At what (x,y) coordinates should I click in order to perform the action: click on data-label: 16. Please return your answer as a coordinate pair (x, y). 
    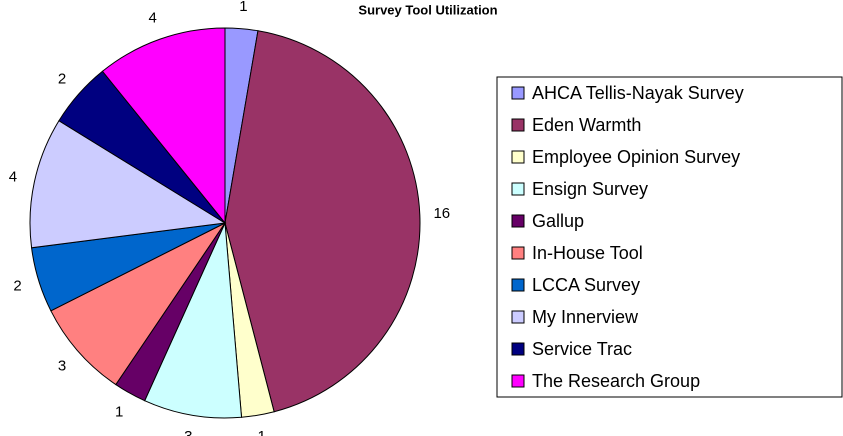
    Looking at the image, I should click on (441, 213).